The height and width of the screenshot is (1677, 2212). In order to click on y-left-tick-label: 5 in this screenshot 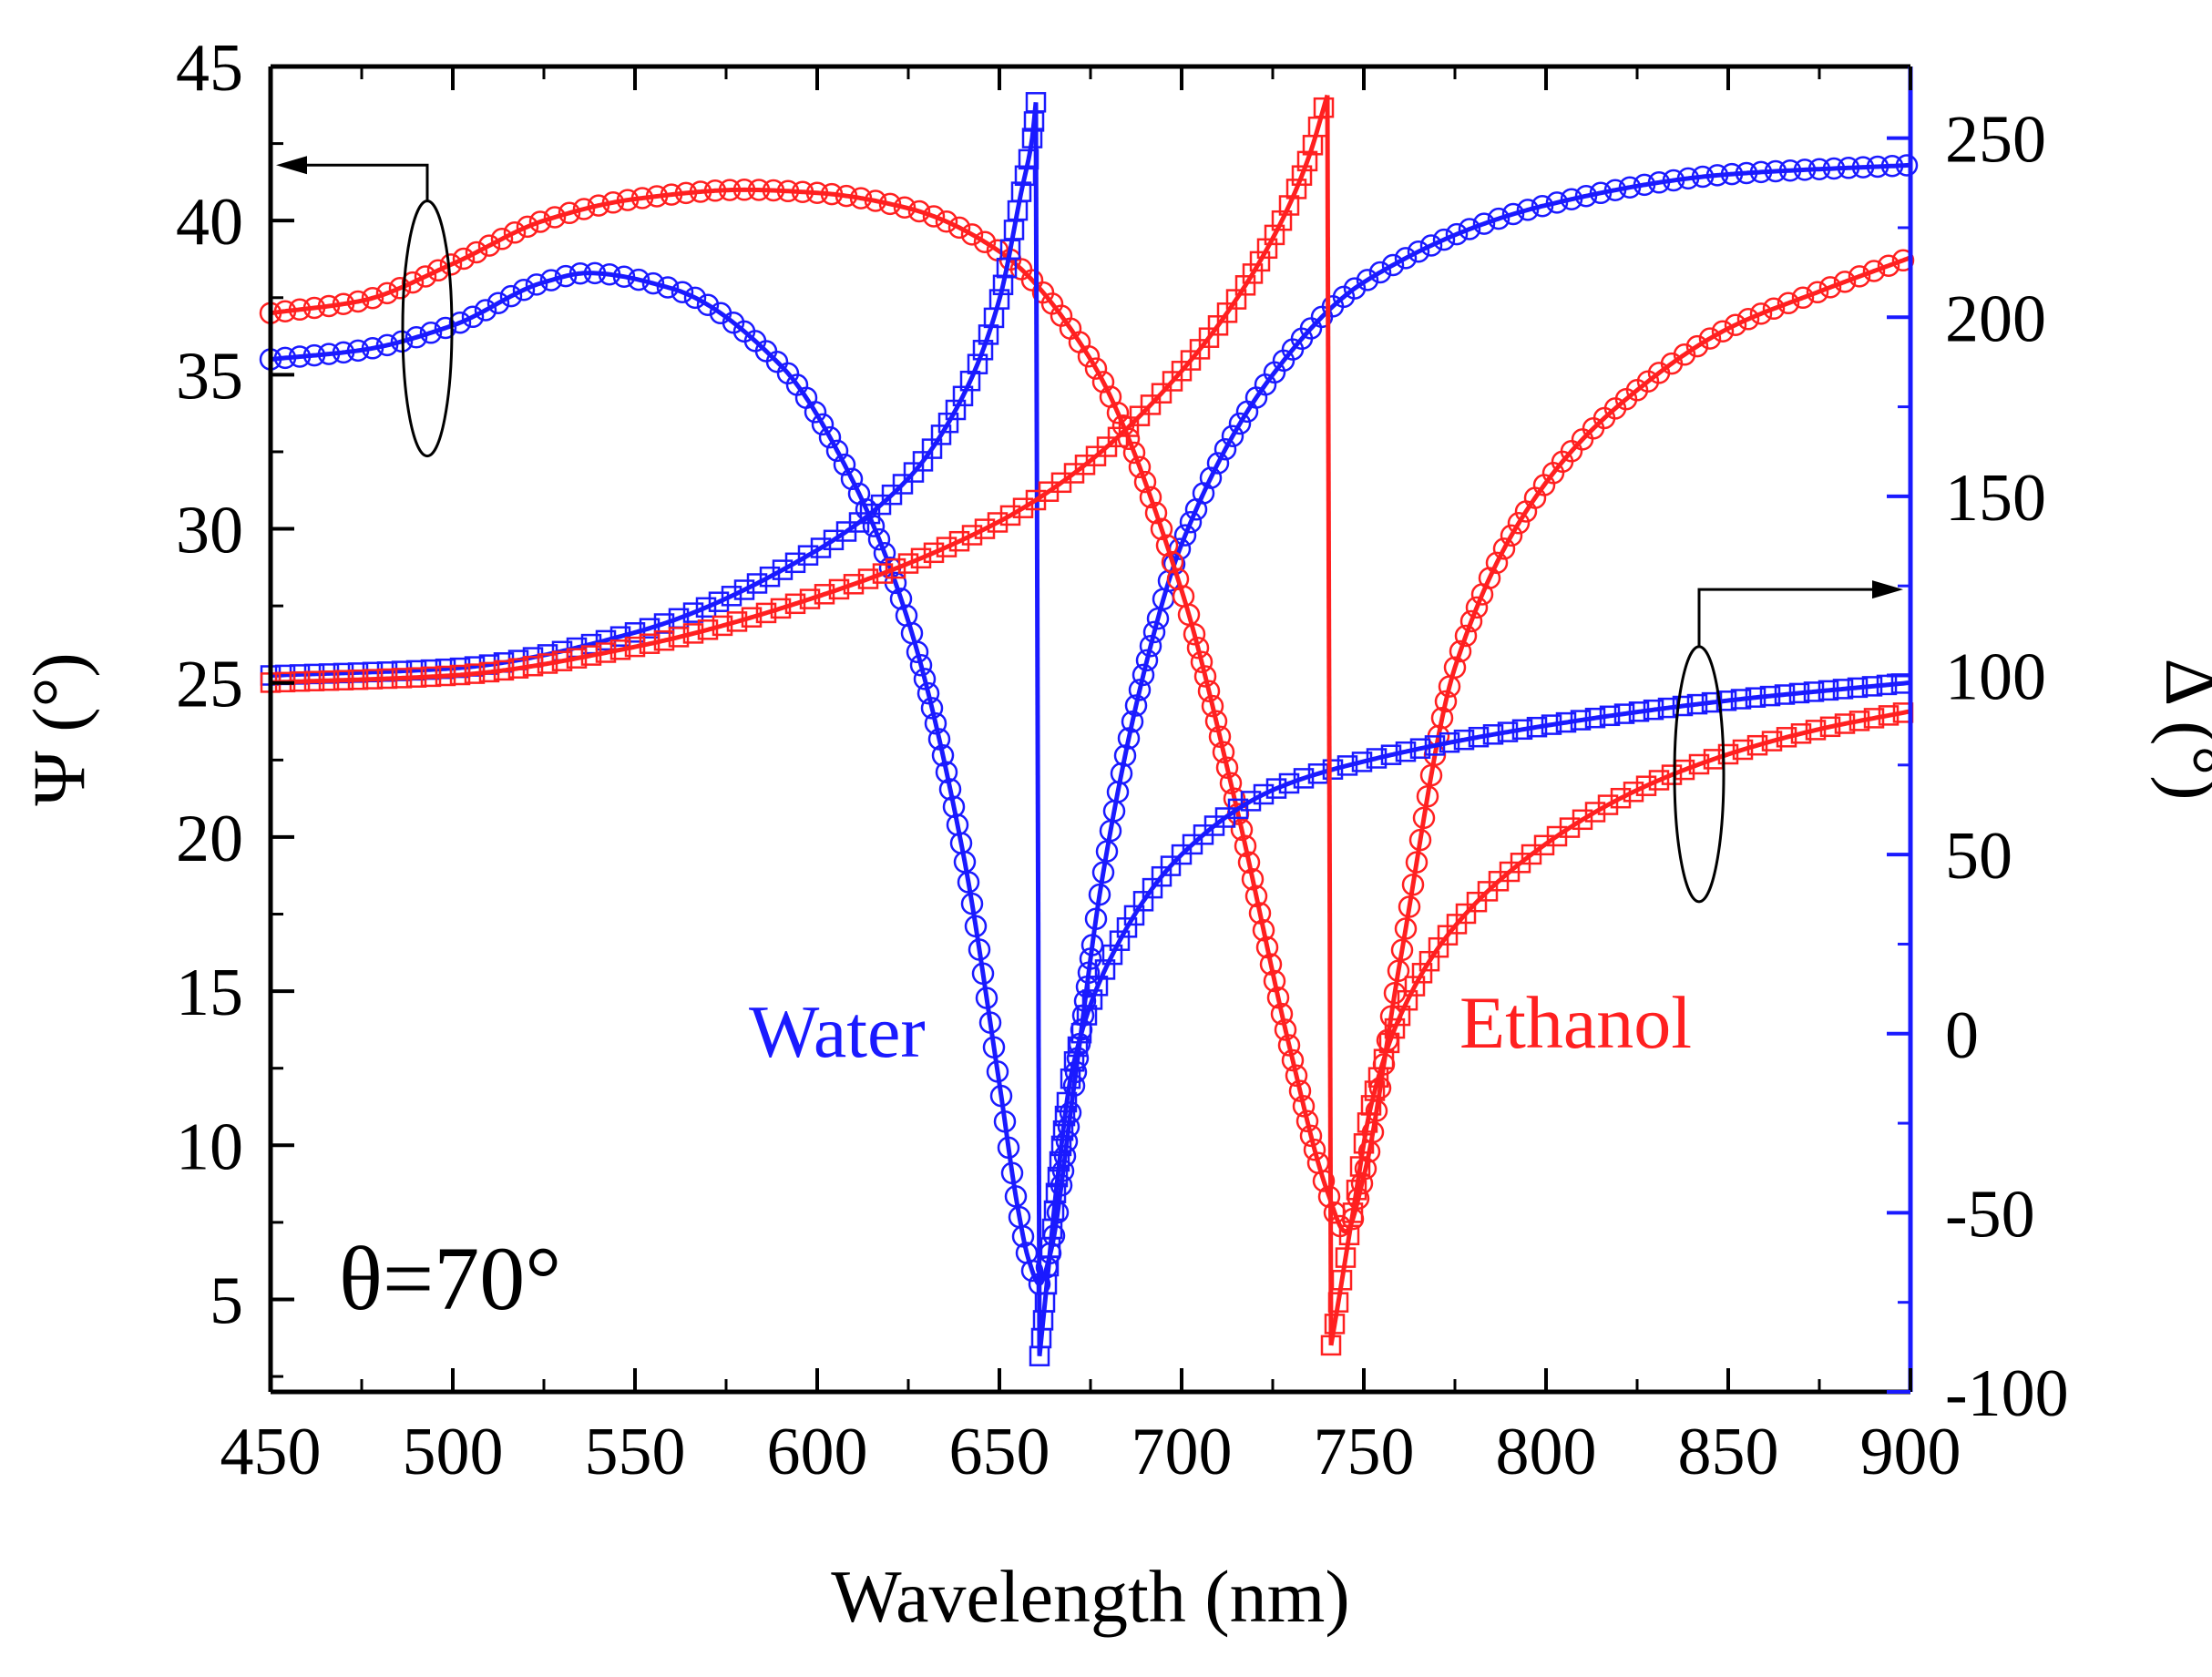, I will do `click(226, 1300)`.